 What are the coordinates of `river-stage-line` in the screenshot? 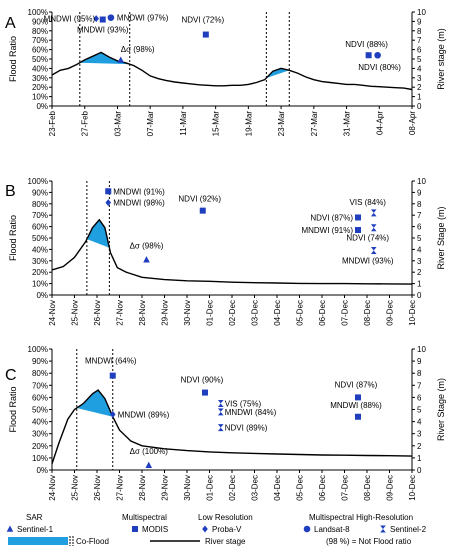 It's located at (232, 427).